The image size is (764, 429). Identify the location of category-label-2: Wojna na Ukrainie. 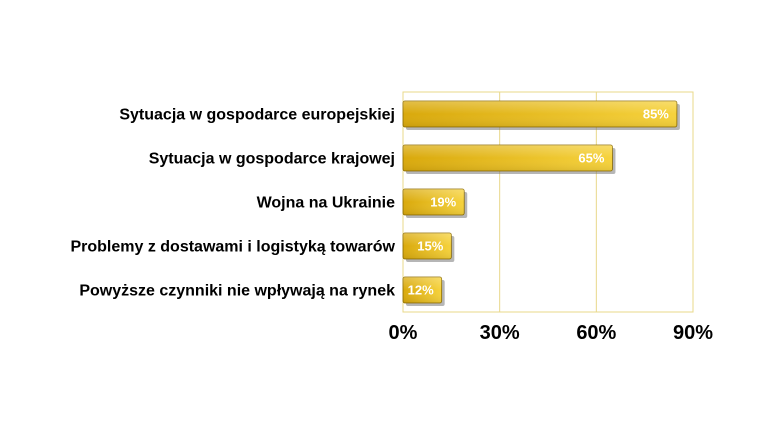
(326, 203).